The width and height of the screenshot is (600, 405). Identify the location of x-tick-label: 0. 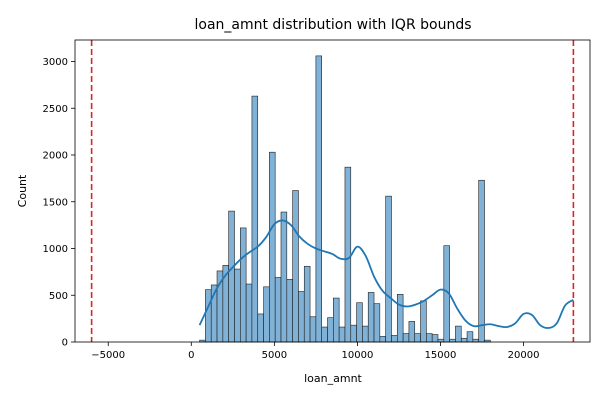
(191, 355).